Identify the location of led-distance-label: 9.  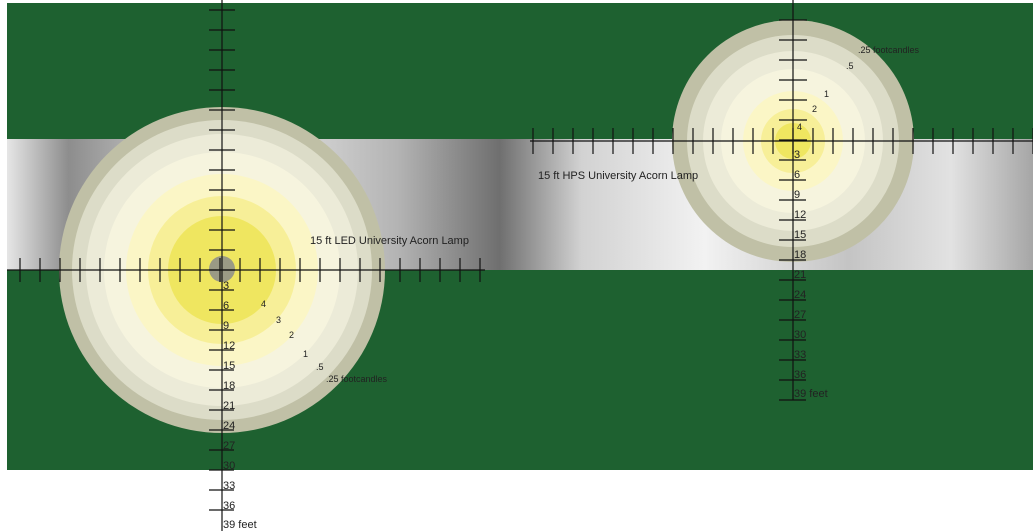
(226, 326).